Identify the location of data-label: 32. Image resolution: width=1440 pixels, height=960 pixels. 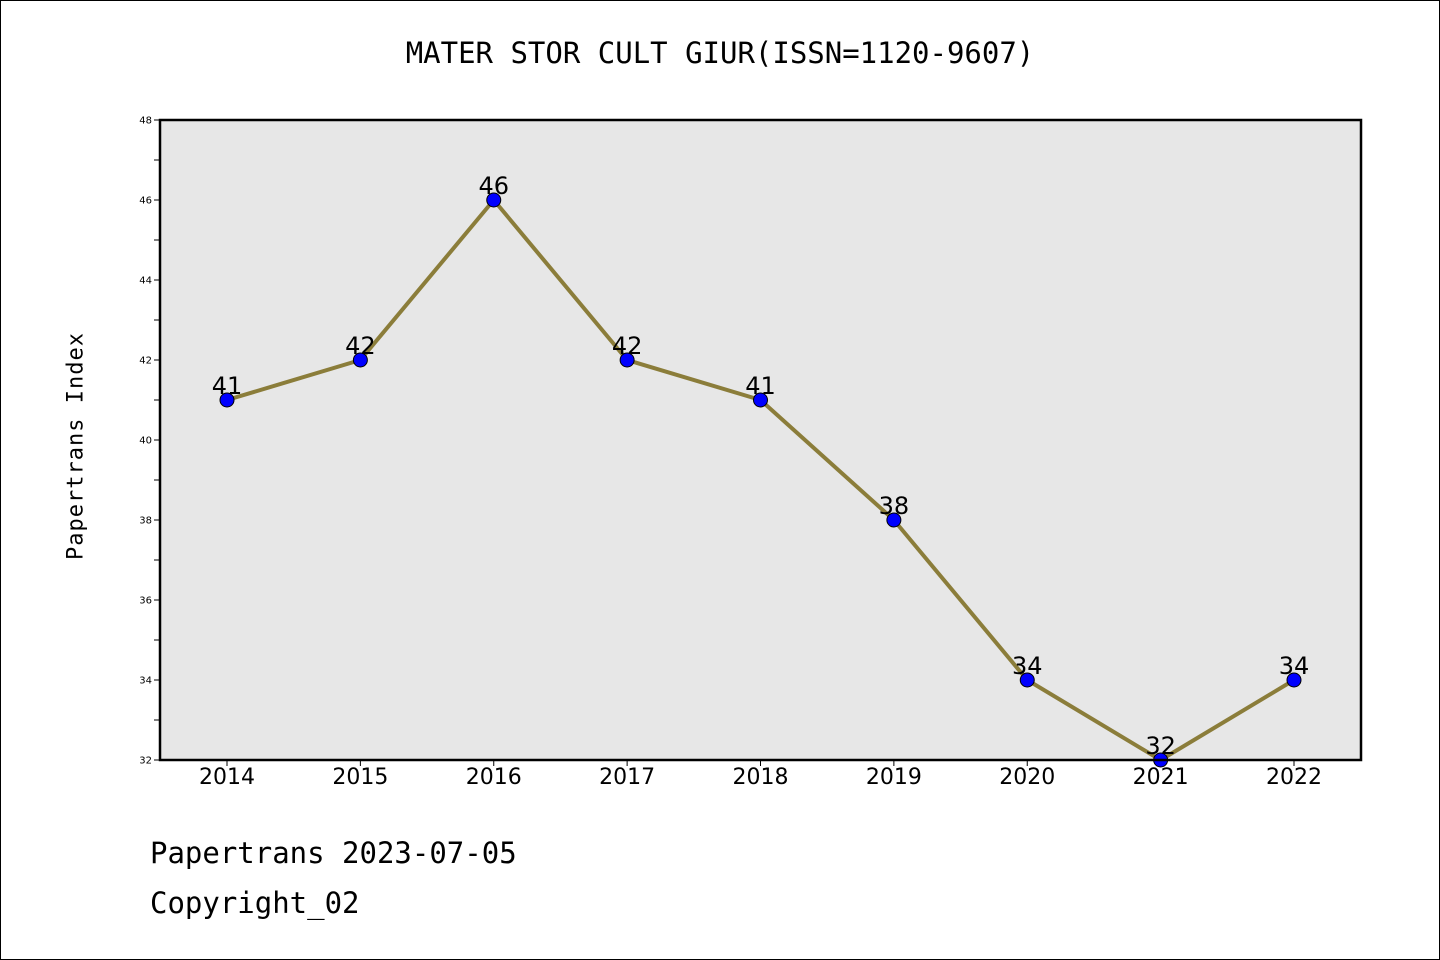
(1160, 746).